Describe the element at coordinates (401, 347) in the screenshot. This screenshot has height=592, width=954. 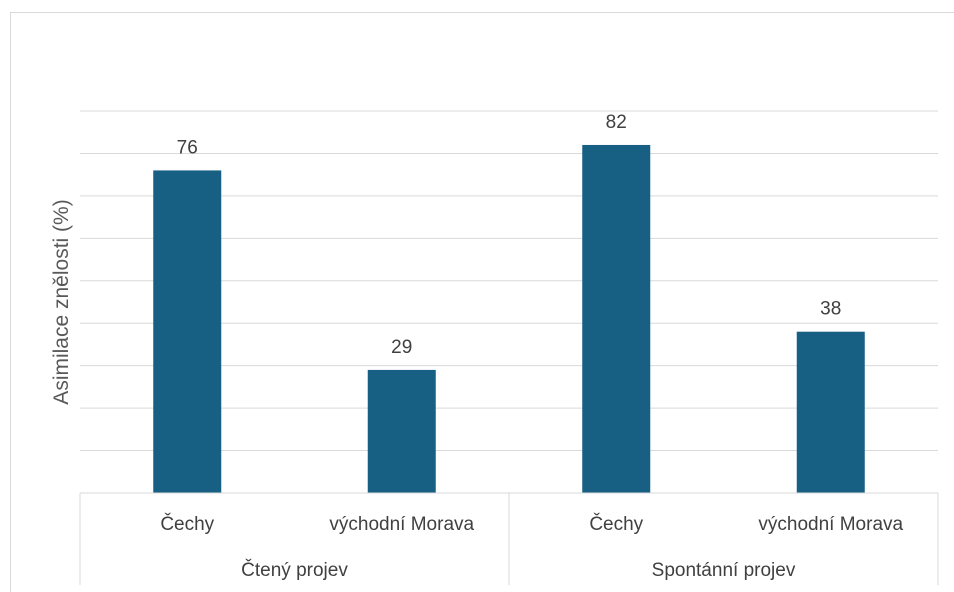
I see `data-label: 29` at that location.